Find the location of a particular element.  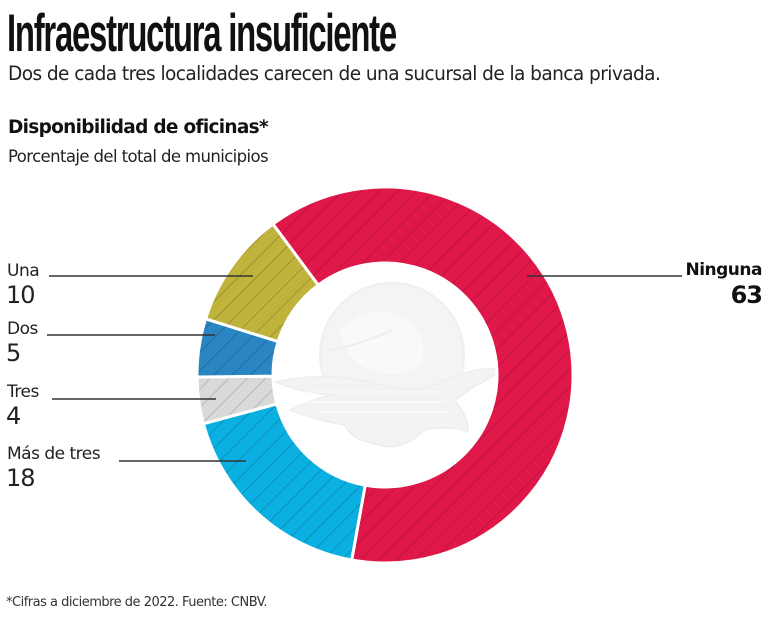

label-tres: Tres is located at coordinates (23, 392).